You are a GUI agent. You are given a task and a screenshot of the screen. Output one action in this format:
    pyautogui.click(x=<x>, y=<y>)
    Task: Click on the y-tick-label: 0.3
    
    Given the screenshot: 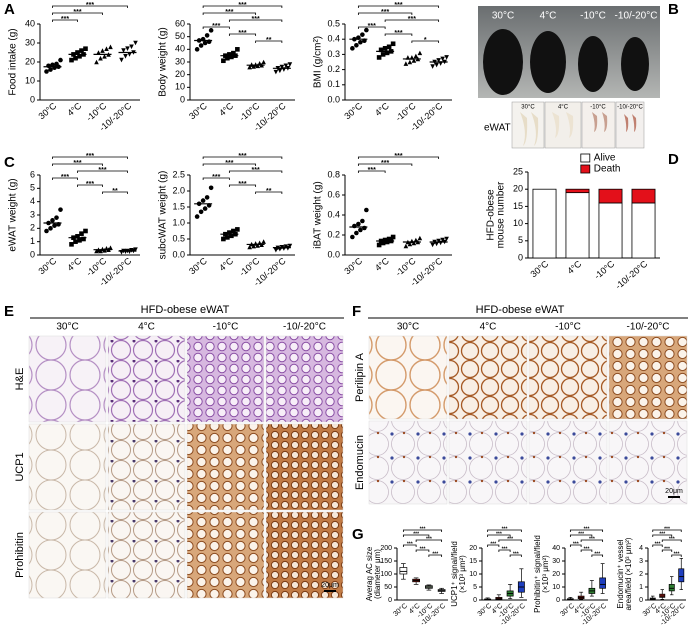 What is the action you would take?
    pyautogui.click(x=333, y=54)
    